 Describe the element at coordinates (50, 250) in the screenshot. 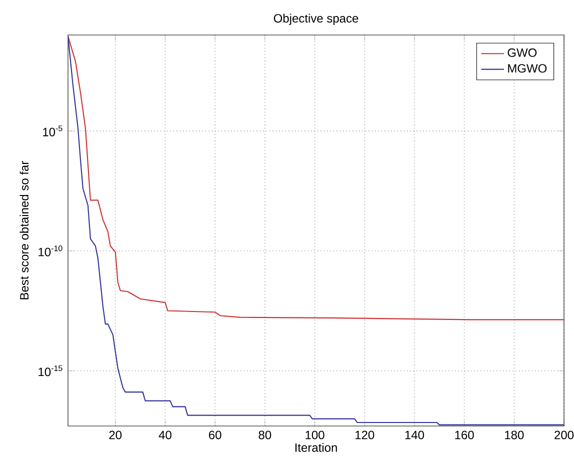

I see `y-tick-label: 10$^{-10}$` at that location.